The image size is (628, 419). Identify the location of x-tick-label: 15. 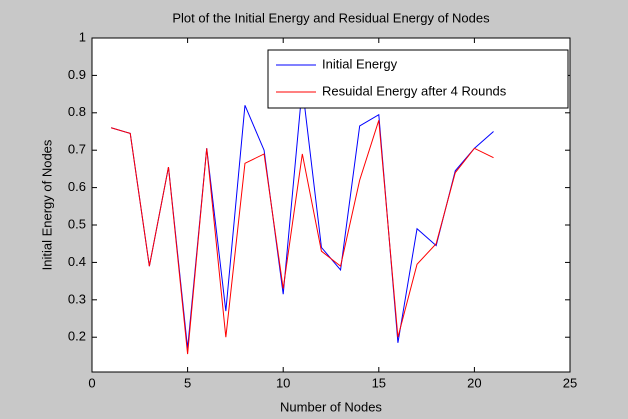
(379, 382).